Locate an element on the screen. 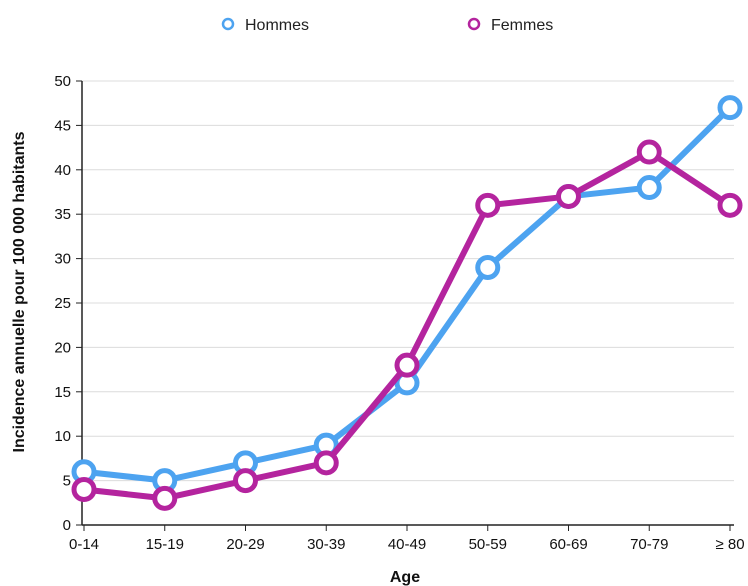 Image resolution: width=748 pixels, height=586 pixels. y-tick-label: 5 is located at coordinates (67, 481).